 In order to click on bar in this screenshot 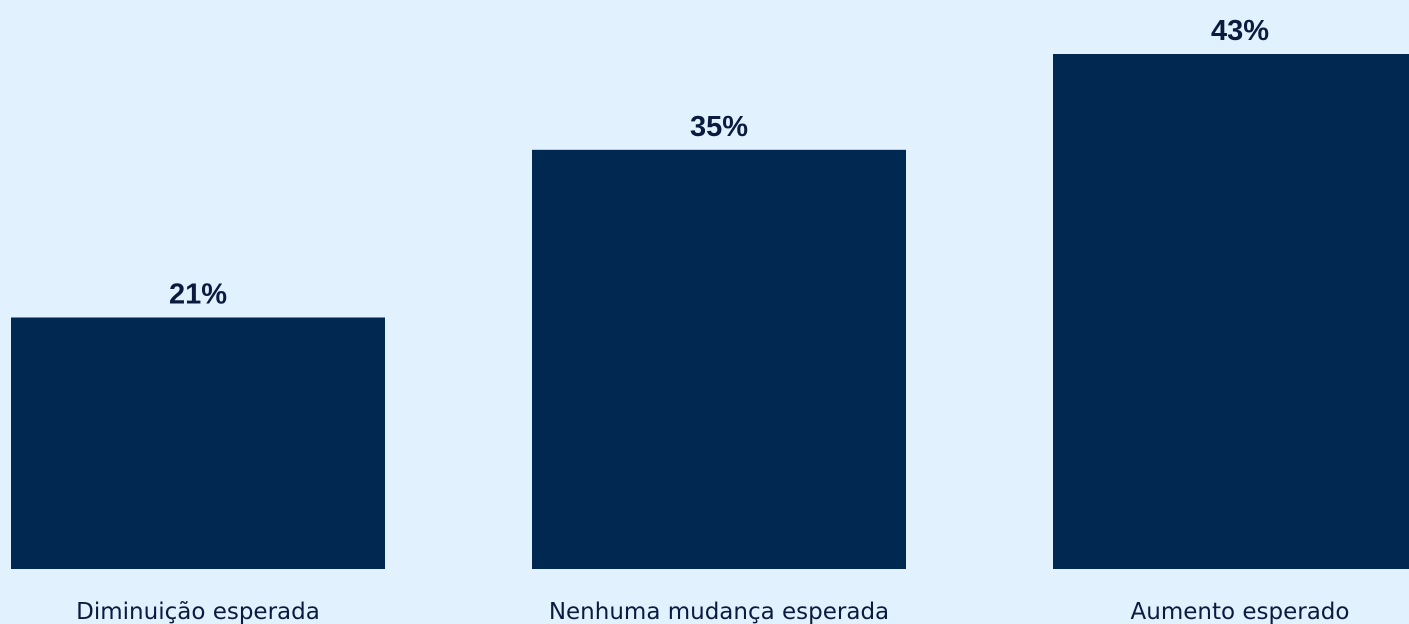, I will do `click(198, 443)`.